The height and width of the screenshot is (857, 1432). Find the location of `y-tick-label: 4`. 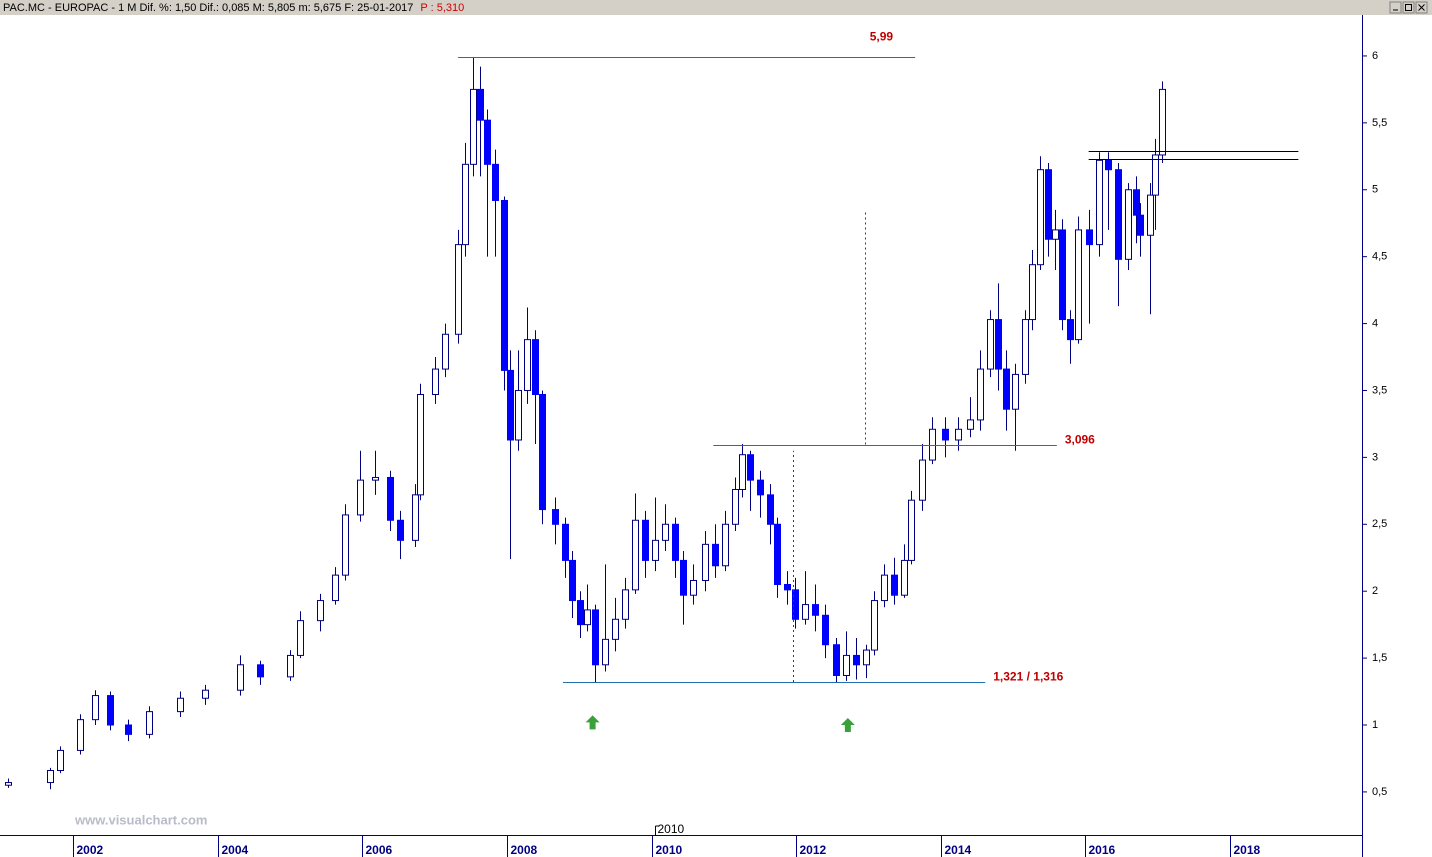

y-tick-label: 4 is located at coordinates (1375, 323).